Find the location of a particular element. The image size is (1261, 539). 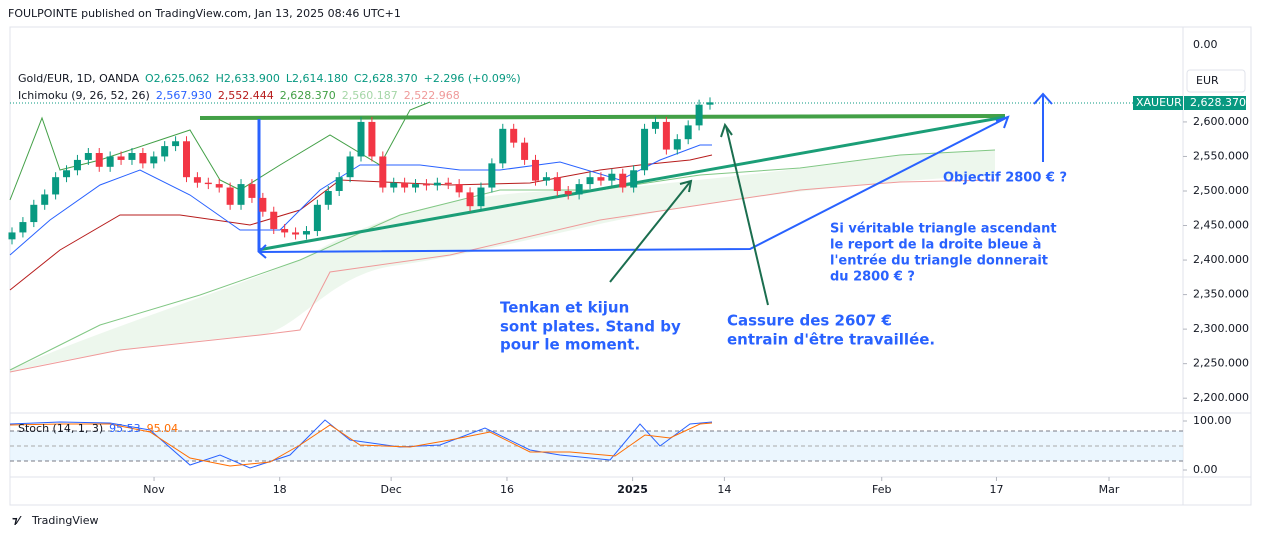

x-tick-label: 16 is located at coordinates (507, 489).